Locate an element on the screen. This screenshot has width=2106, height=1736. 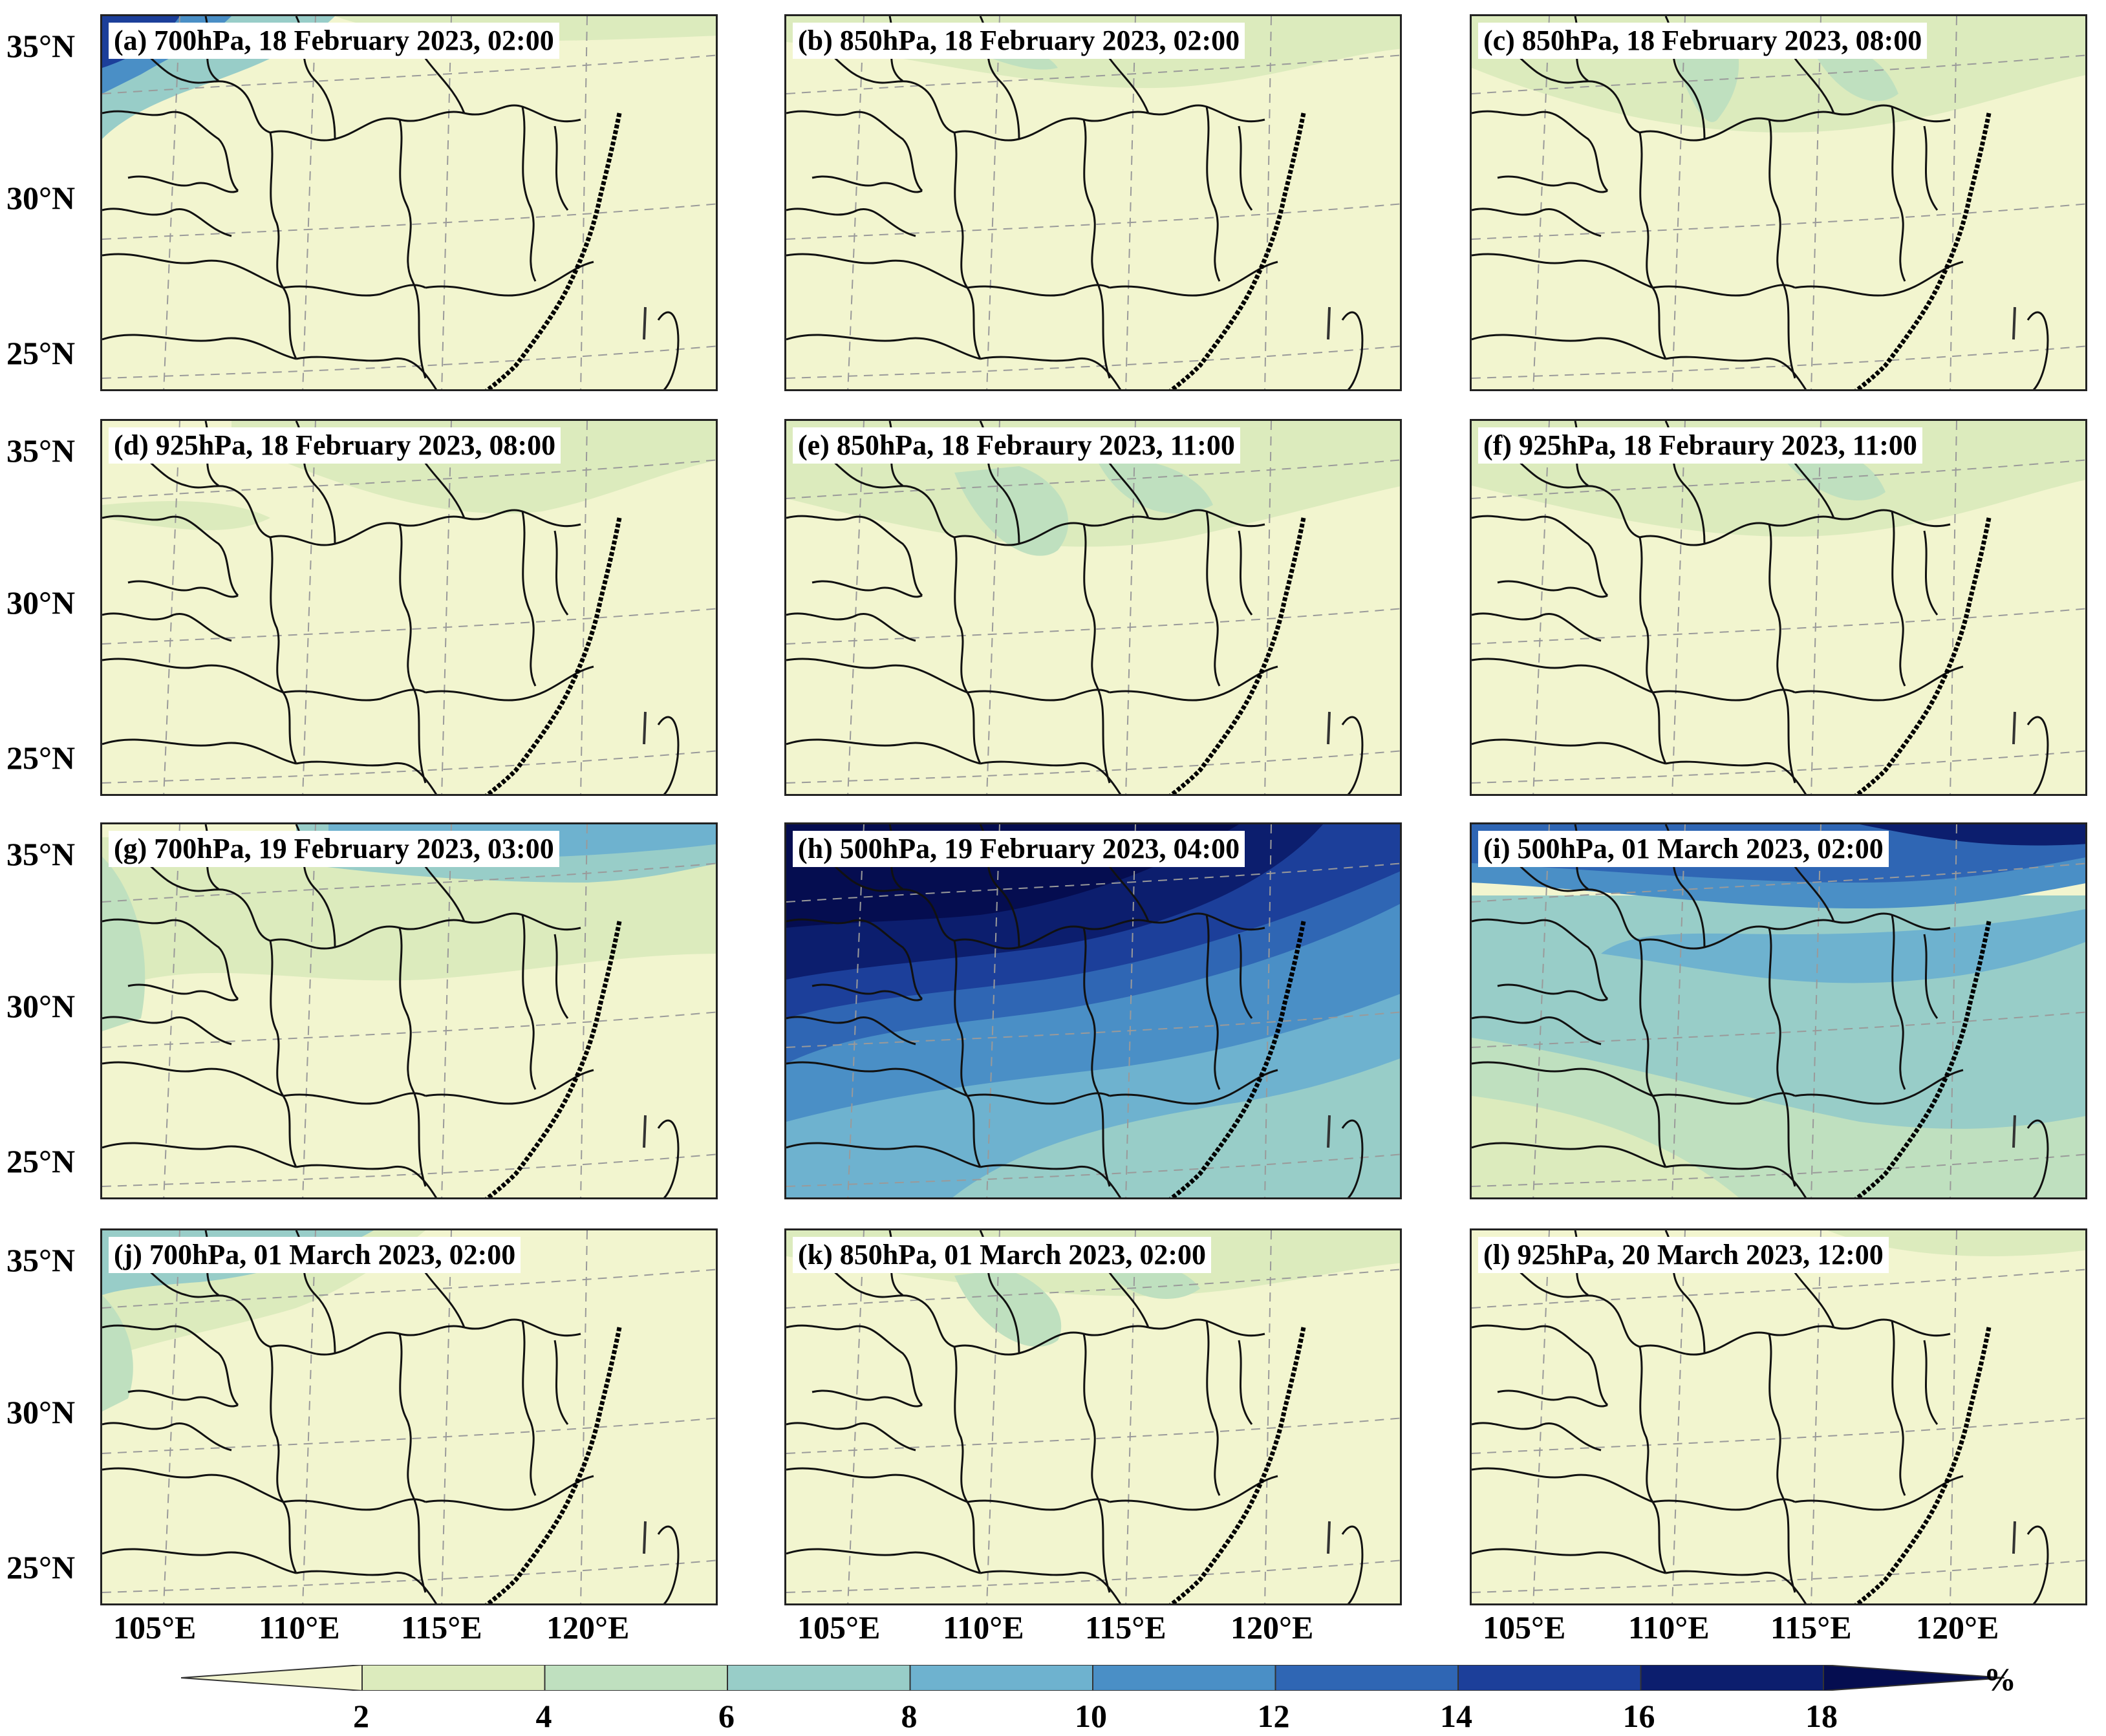
colorbar-tick-label: 4 is located at coordinates (543, 1716).